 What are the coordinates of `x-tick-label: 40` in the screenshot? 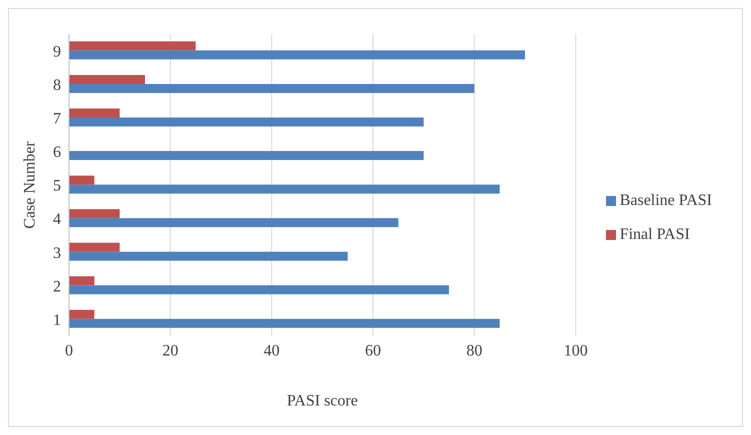 It's located at (272, 351).